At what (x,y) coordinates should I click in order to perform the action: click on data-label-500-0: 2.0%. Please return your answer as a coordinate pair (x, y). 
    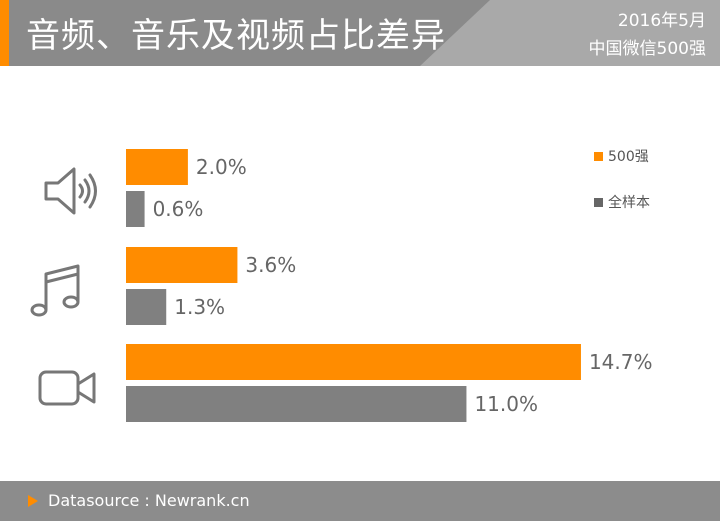
    Looking at the image, I should click on (221, 167).